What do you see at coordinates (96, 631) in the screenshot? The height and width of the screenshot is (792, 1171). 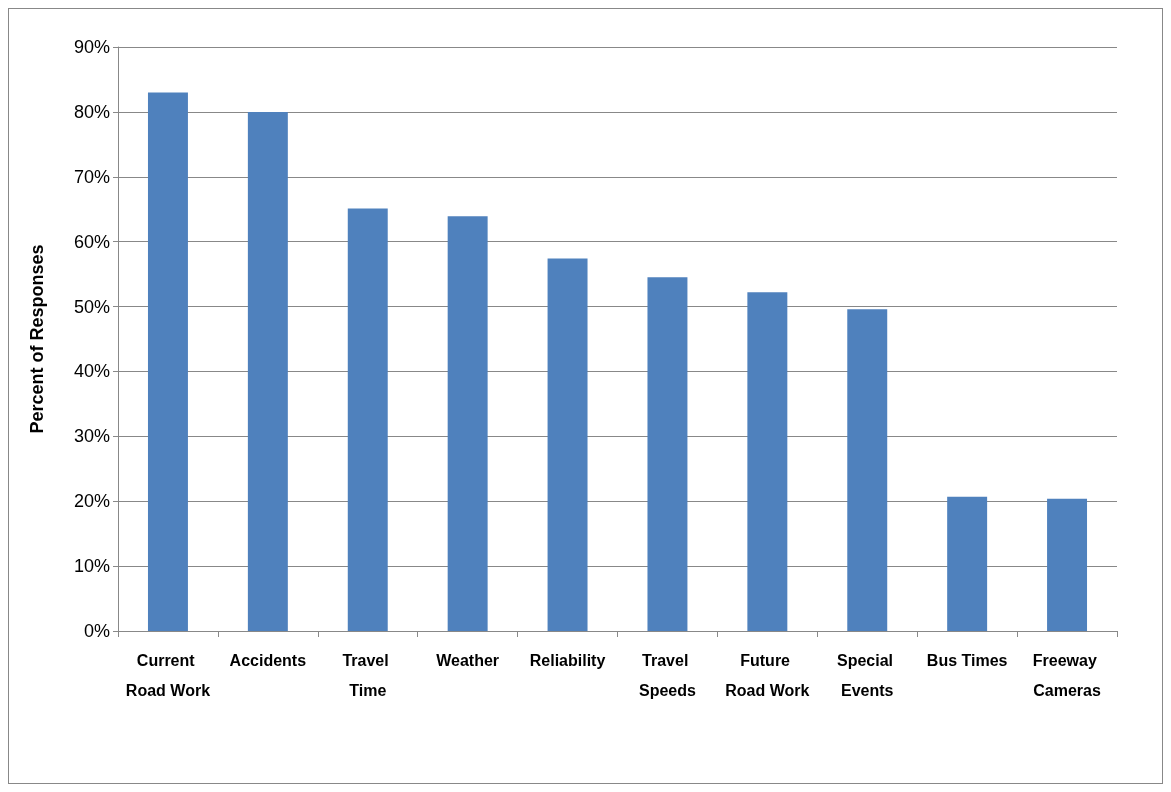 I see `y-tick-label: 0%` at bounding box center [96, 631].